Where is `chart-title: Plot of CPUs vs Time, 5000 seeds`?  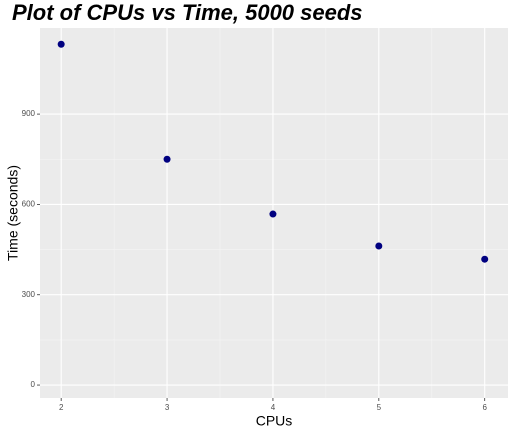
chart-title: Plot of CPUs vs Time, 5000 seeds is located at coordinates (187, 12).